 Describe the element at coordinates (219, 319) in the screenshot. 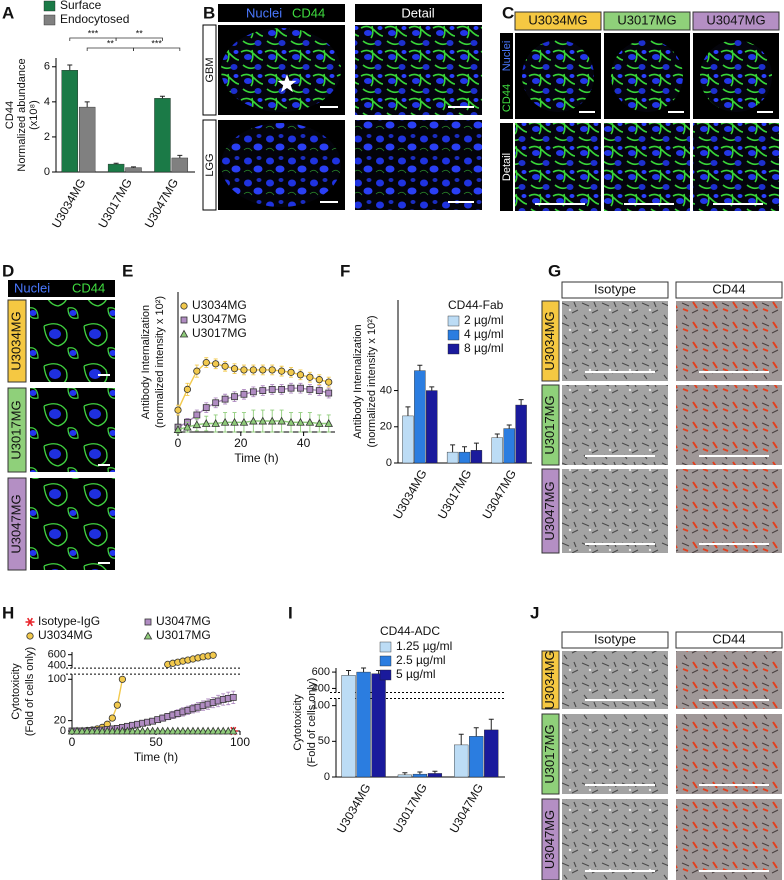

I see `legend-label: U3047MG` at that location.